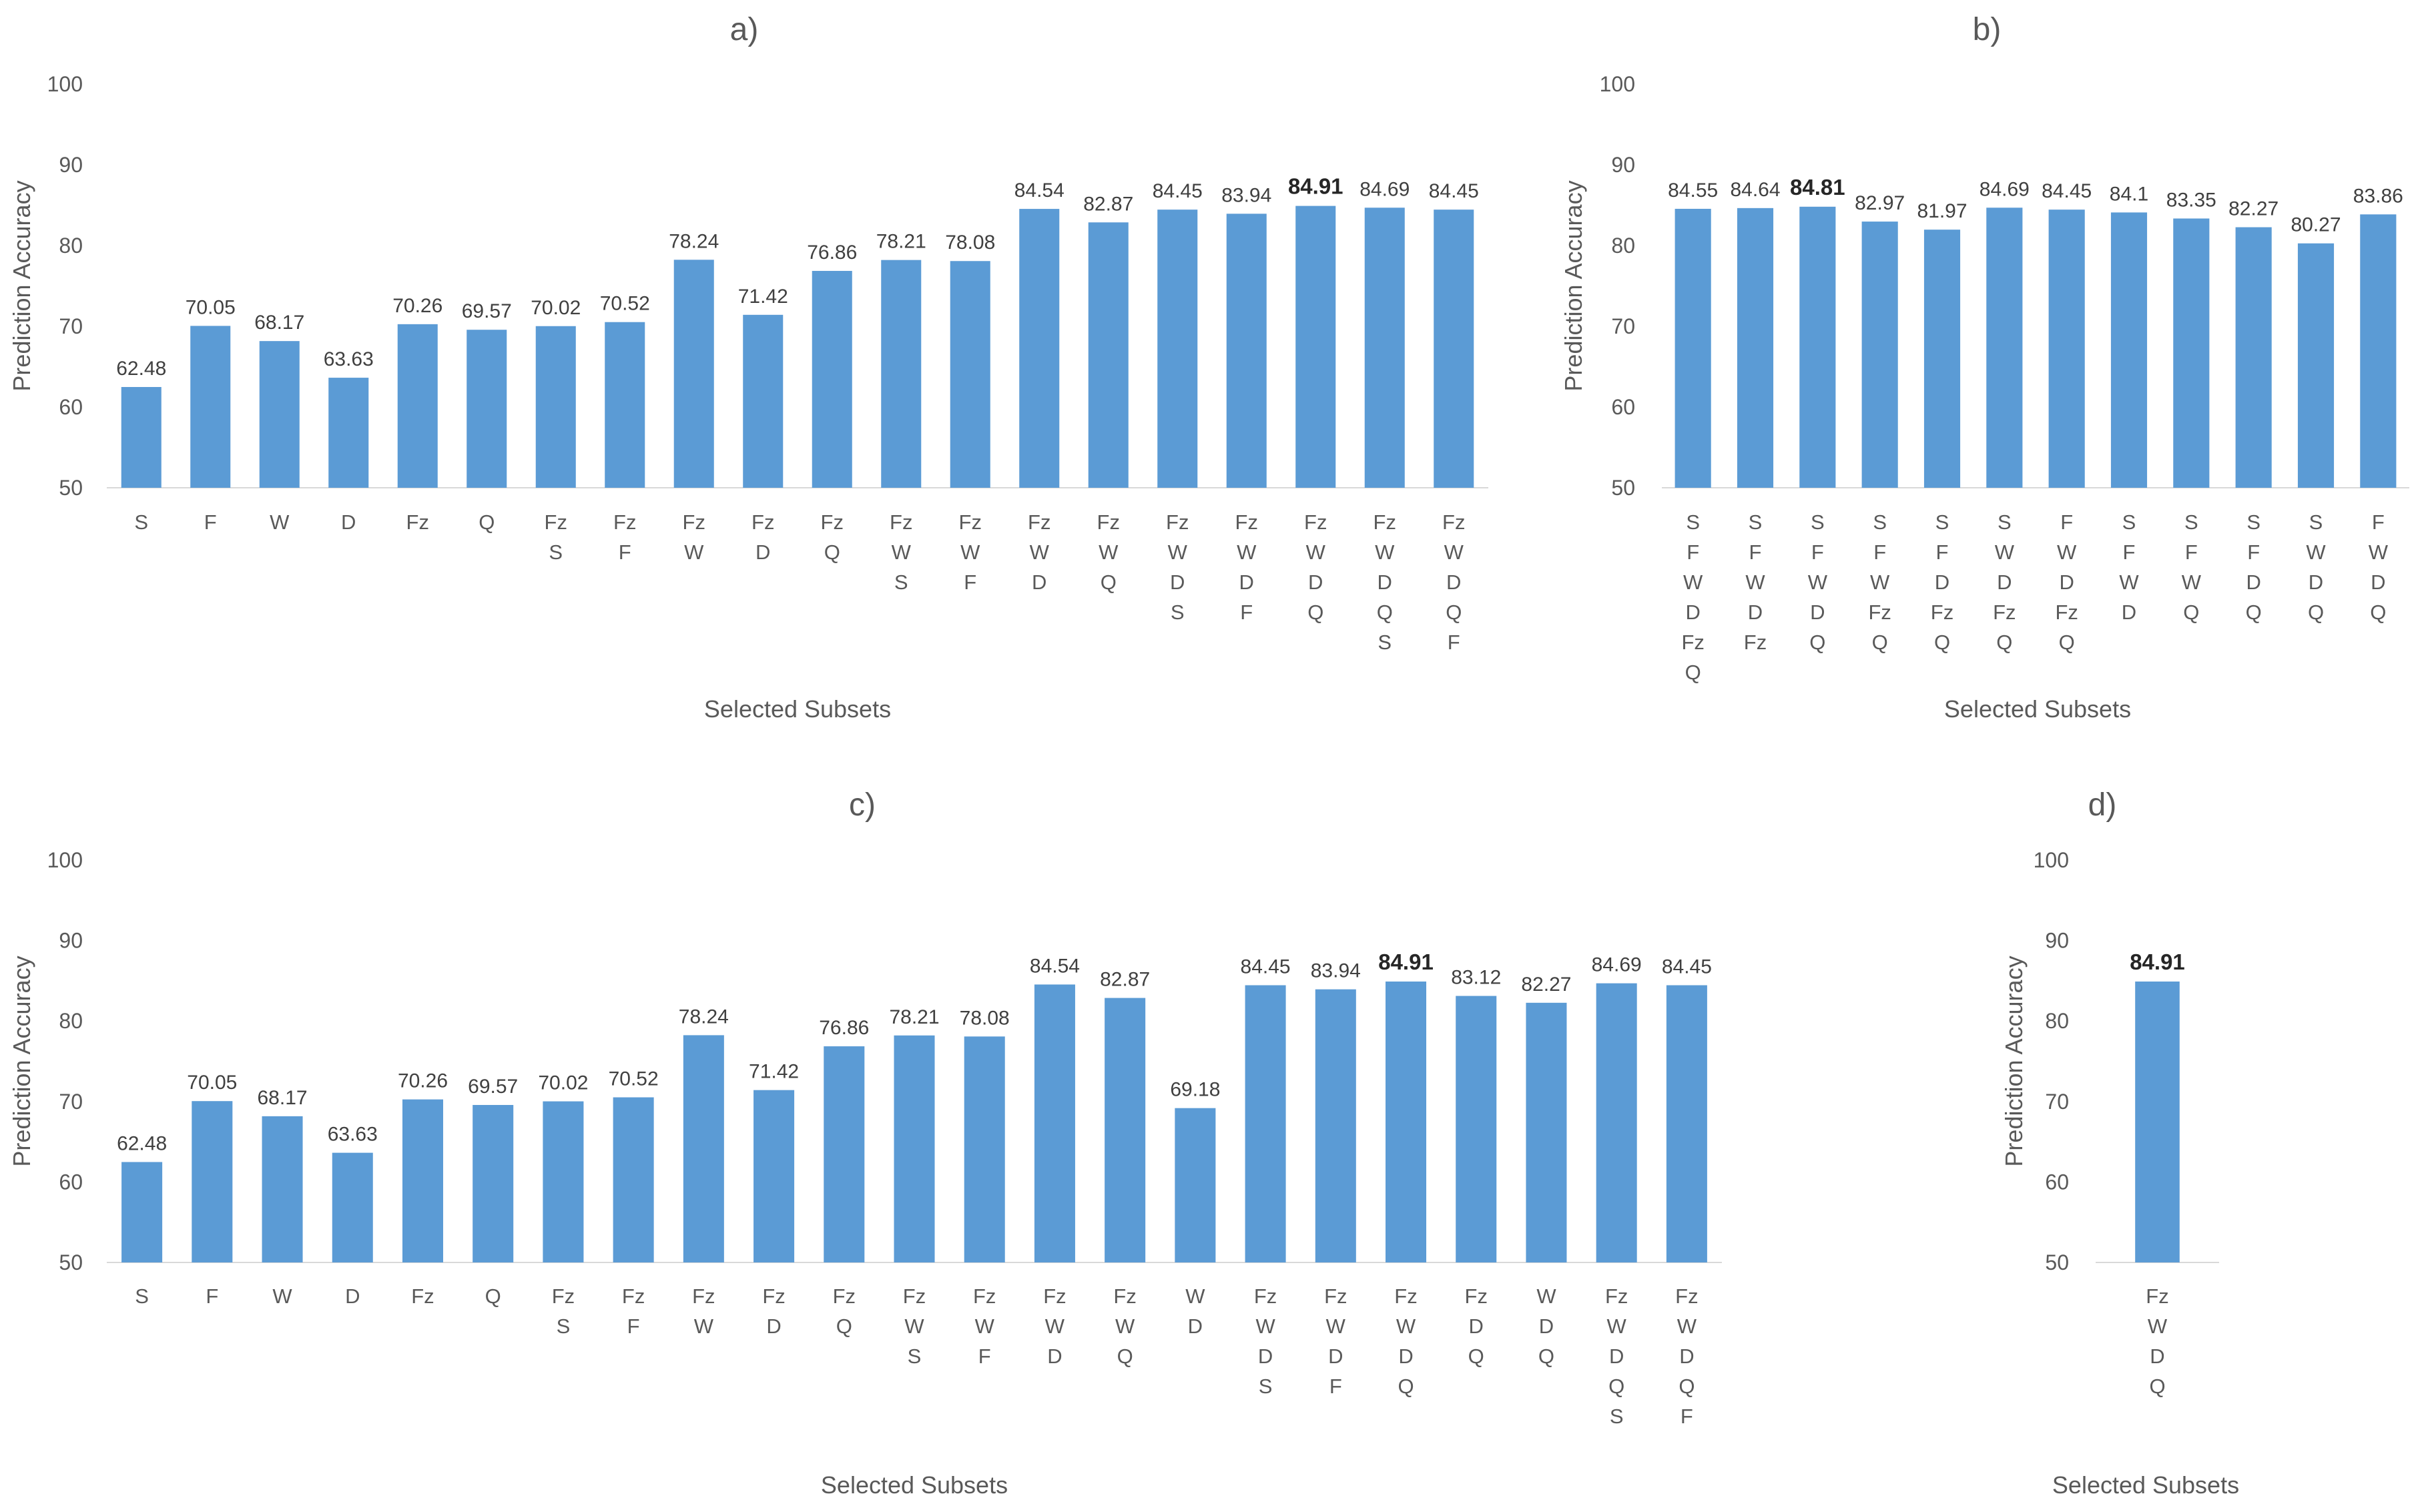 This screenshot has height=1512, width=2424. I want to click on category-label: Q, so click(493, 1296).